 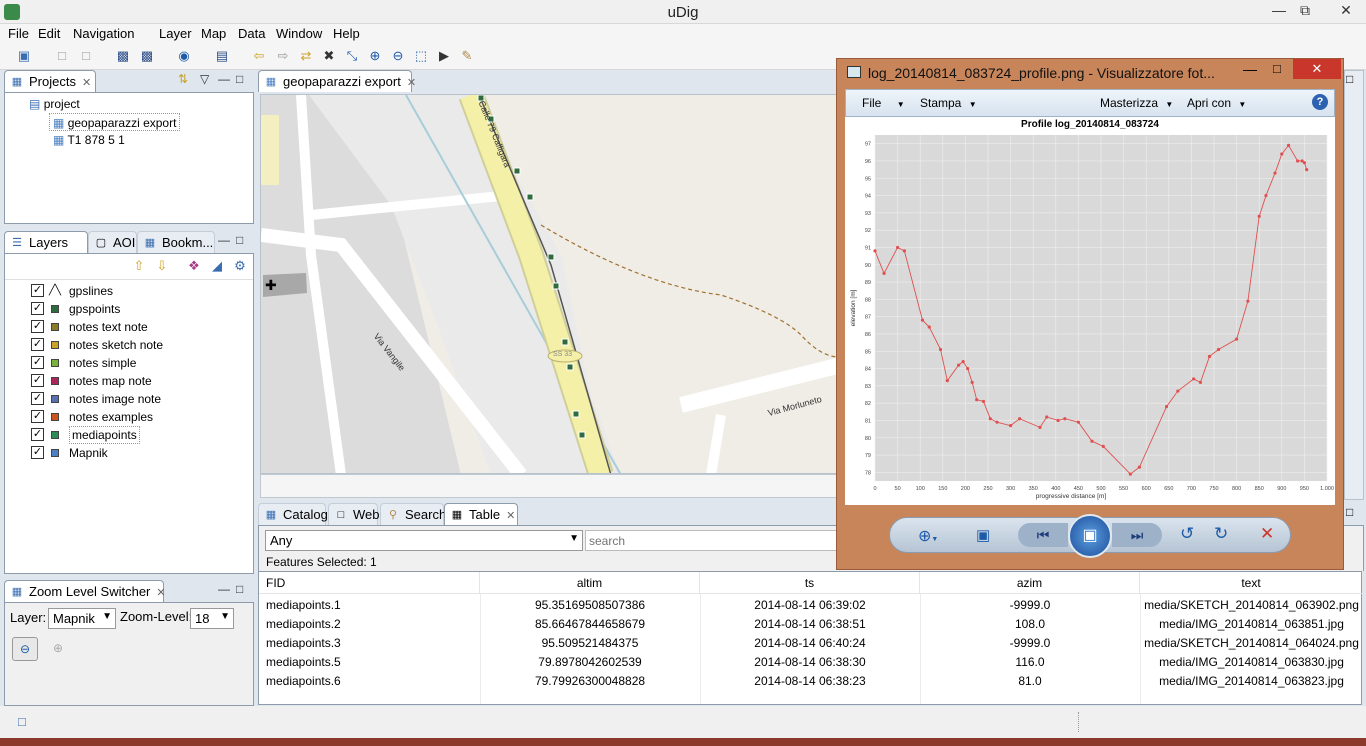 I want to click on layer-select: Mapnik ▼, so click(x=82, y=618).